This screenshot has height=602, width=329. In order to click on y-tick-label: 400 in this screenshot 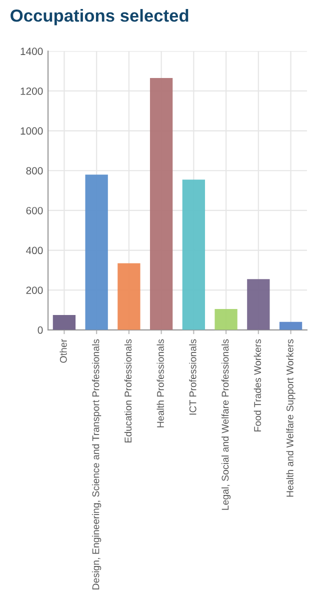, I will do `click(34, 250)`.